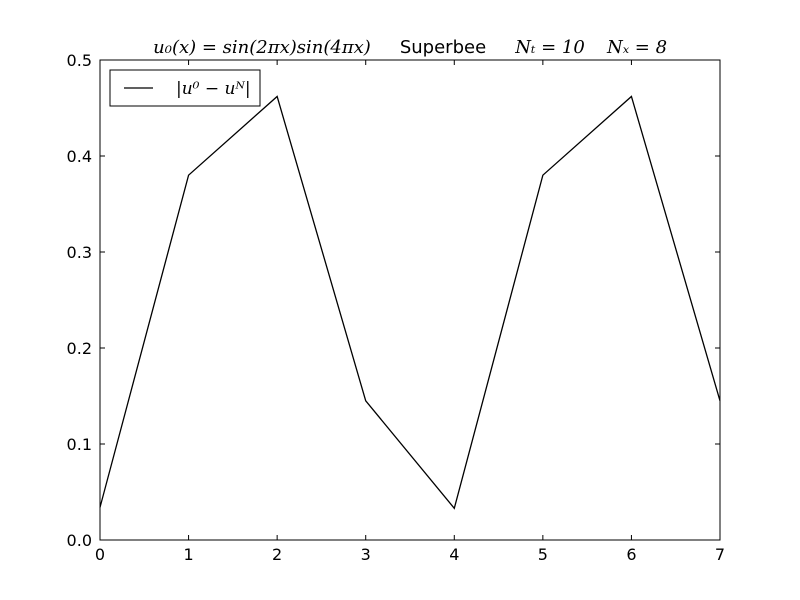 The image size is (800, 600). What do you see at coordinates (366, 554) in the screenshot?
I see `x-tick-label: 3` at bounding box center [366, 554].